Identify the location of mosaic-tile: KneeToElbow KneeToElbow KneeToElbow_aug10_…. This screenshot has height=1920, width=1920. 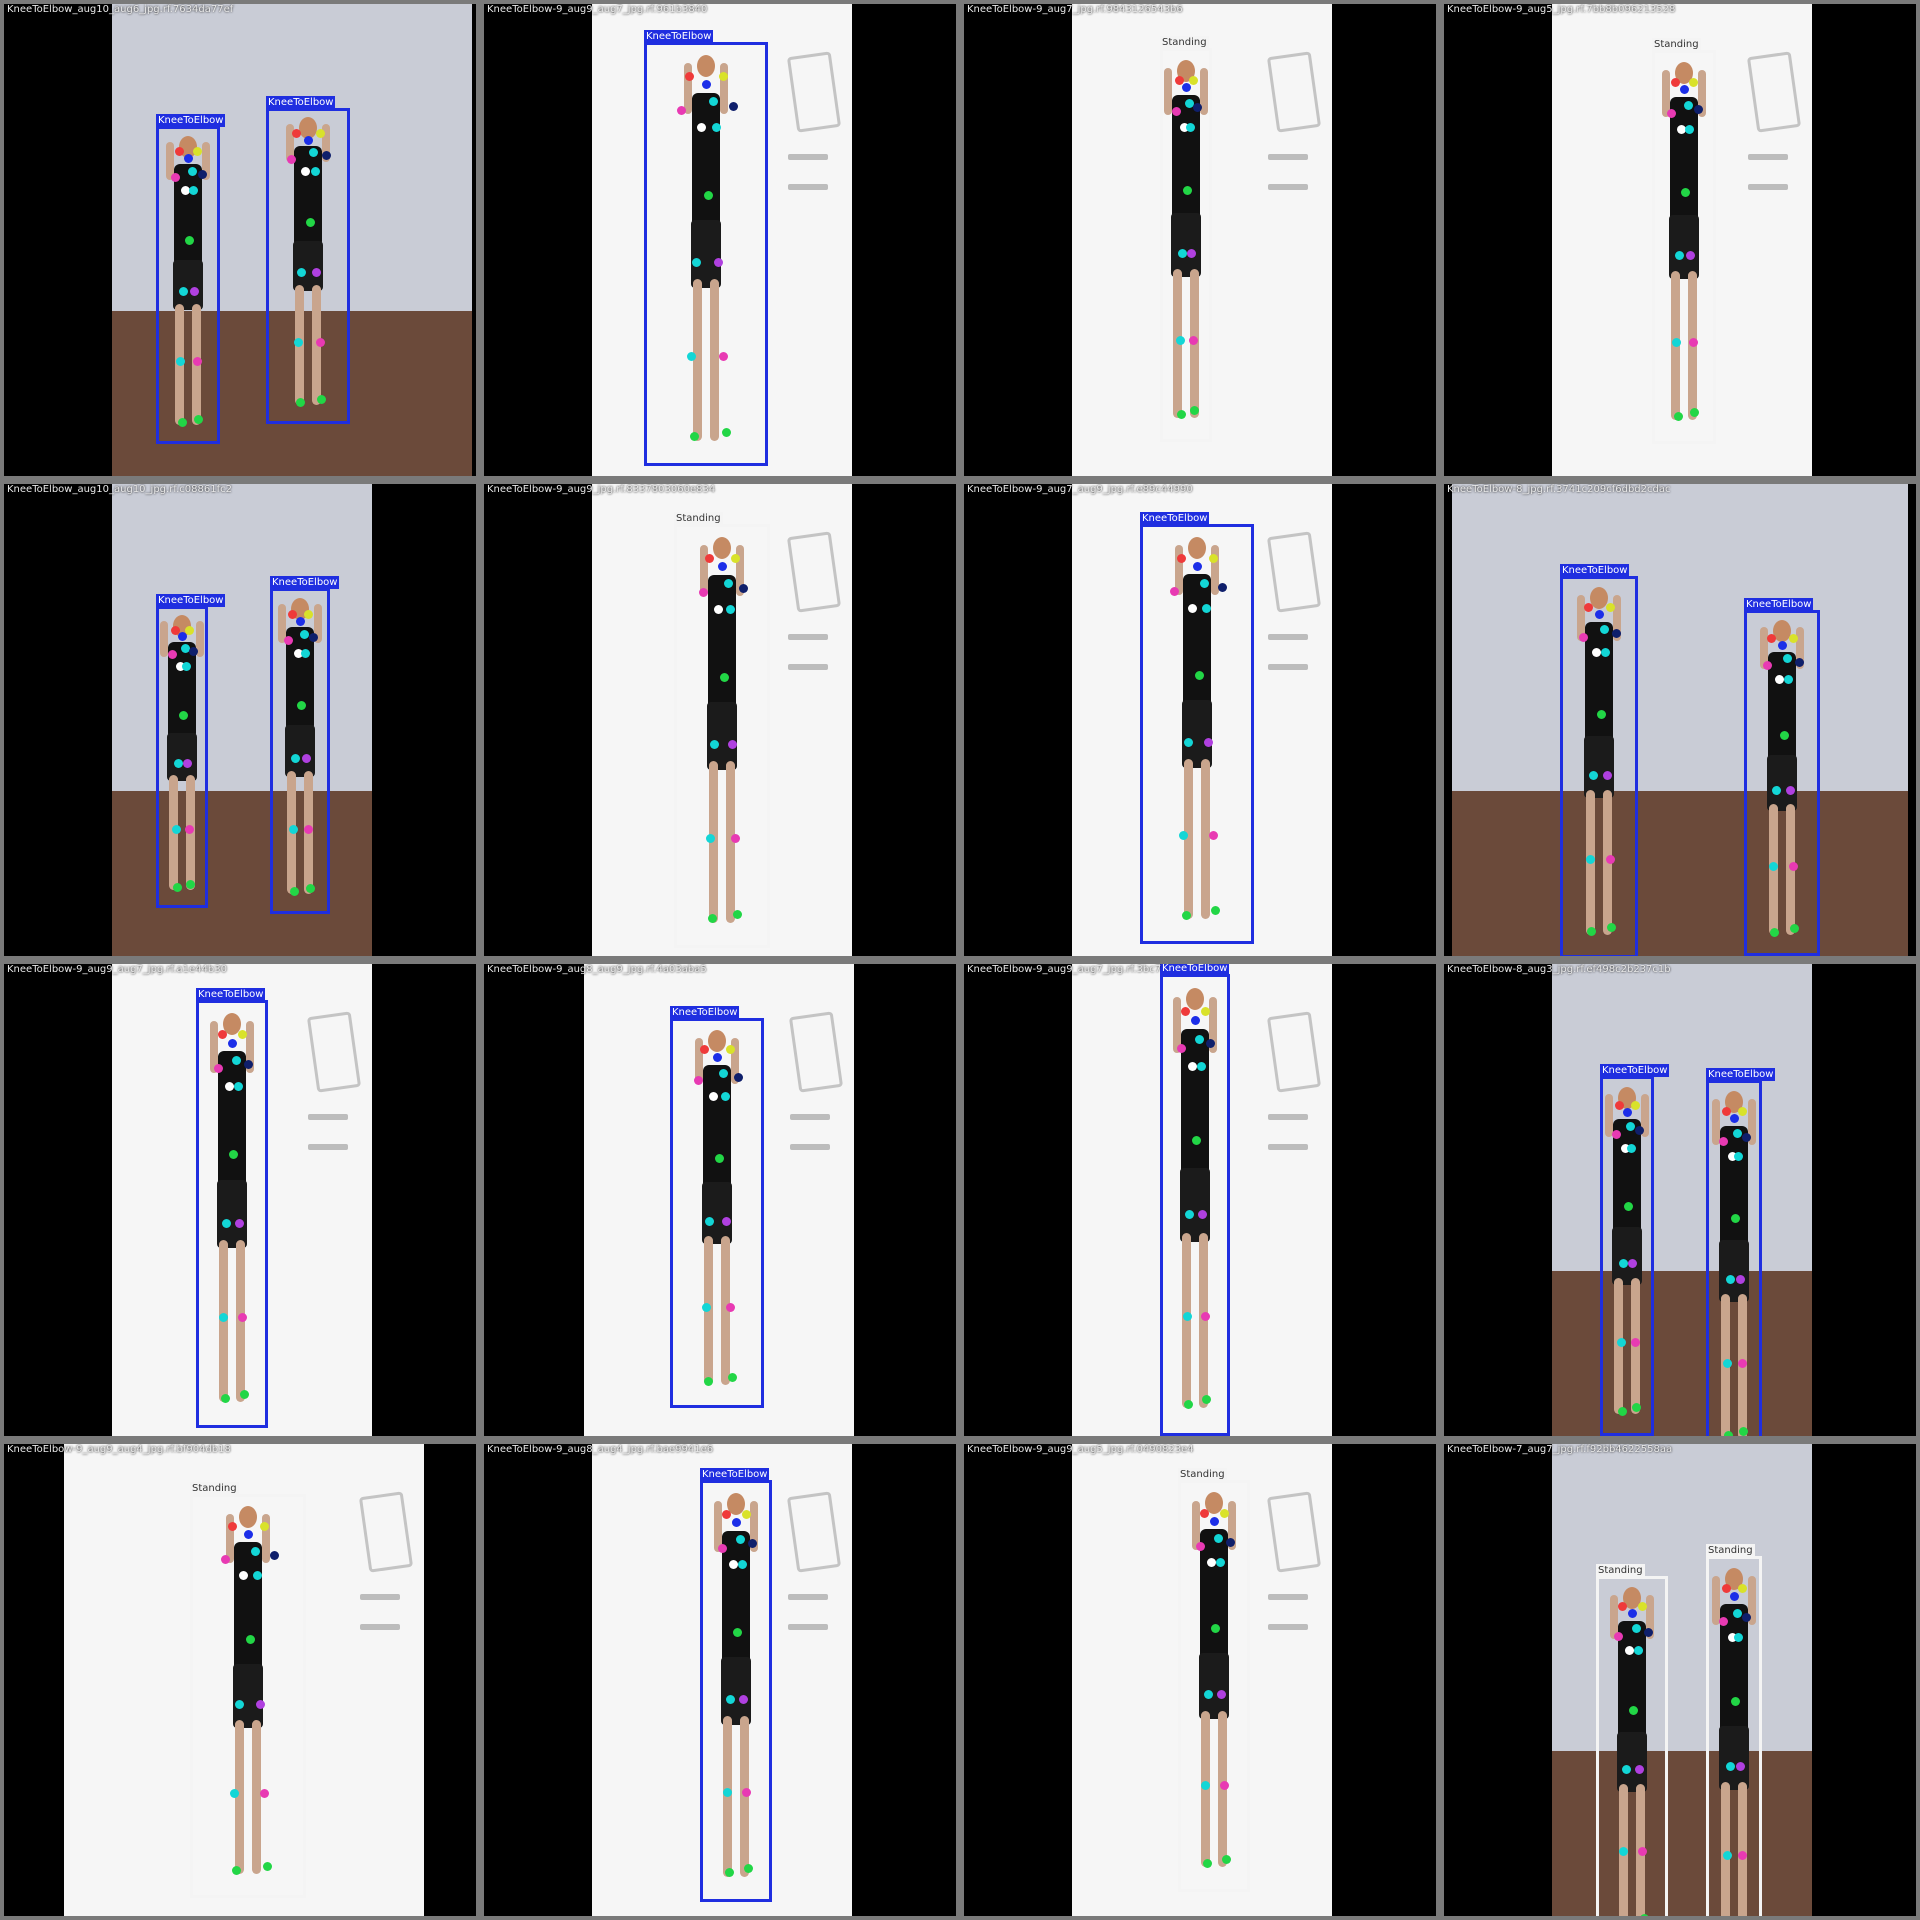
(240, 240).